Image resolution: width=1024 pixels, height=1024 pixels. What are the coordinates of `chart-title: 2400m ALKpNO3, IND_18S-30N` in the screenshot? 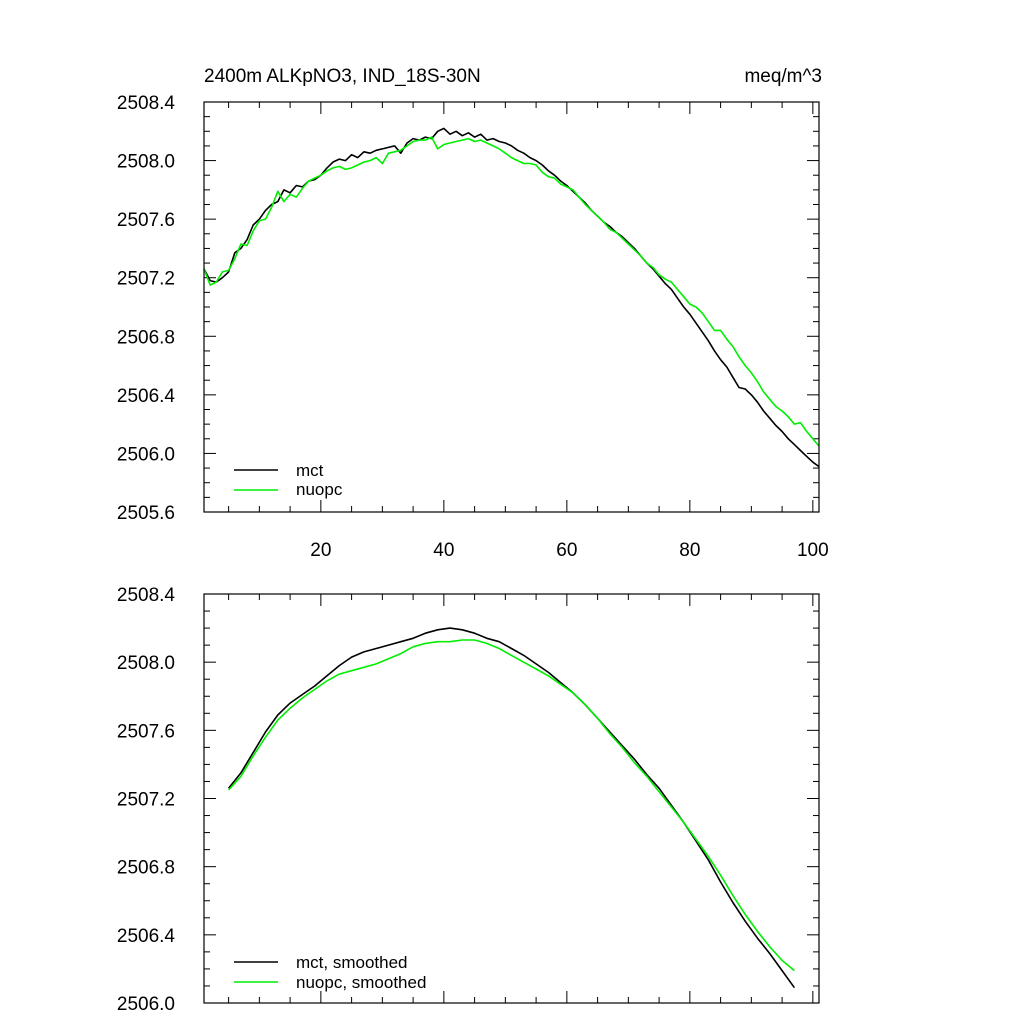 It's located at (342, 76).